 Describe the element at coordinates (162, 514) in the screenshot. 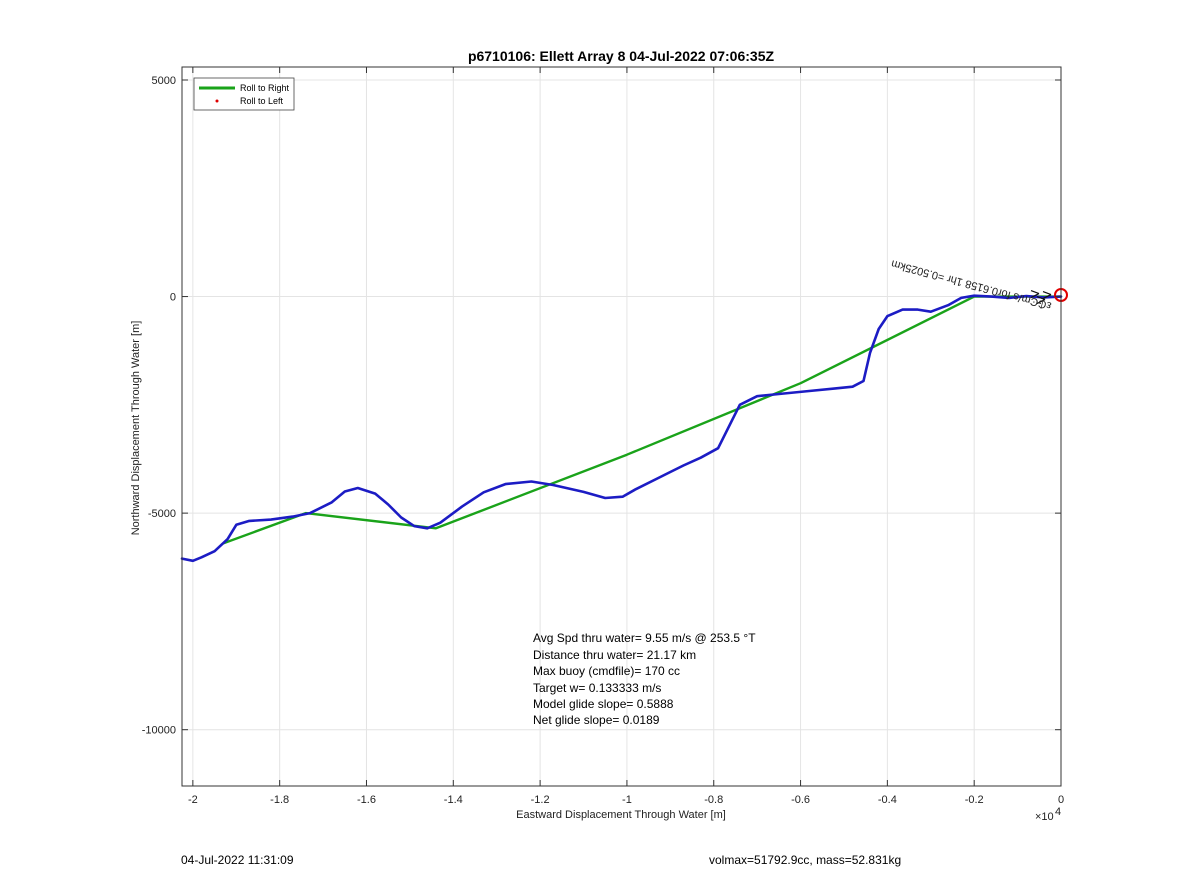

I see `y-tick-label: -5000` at that location.